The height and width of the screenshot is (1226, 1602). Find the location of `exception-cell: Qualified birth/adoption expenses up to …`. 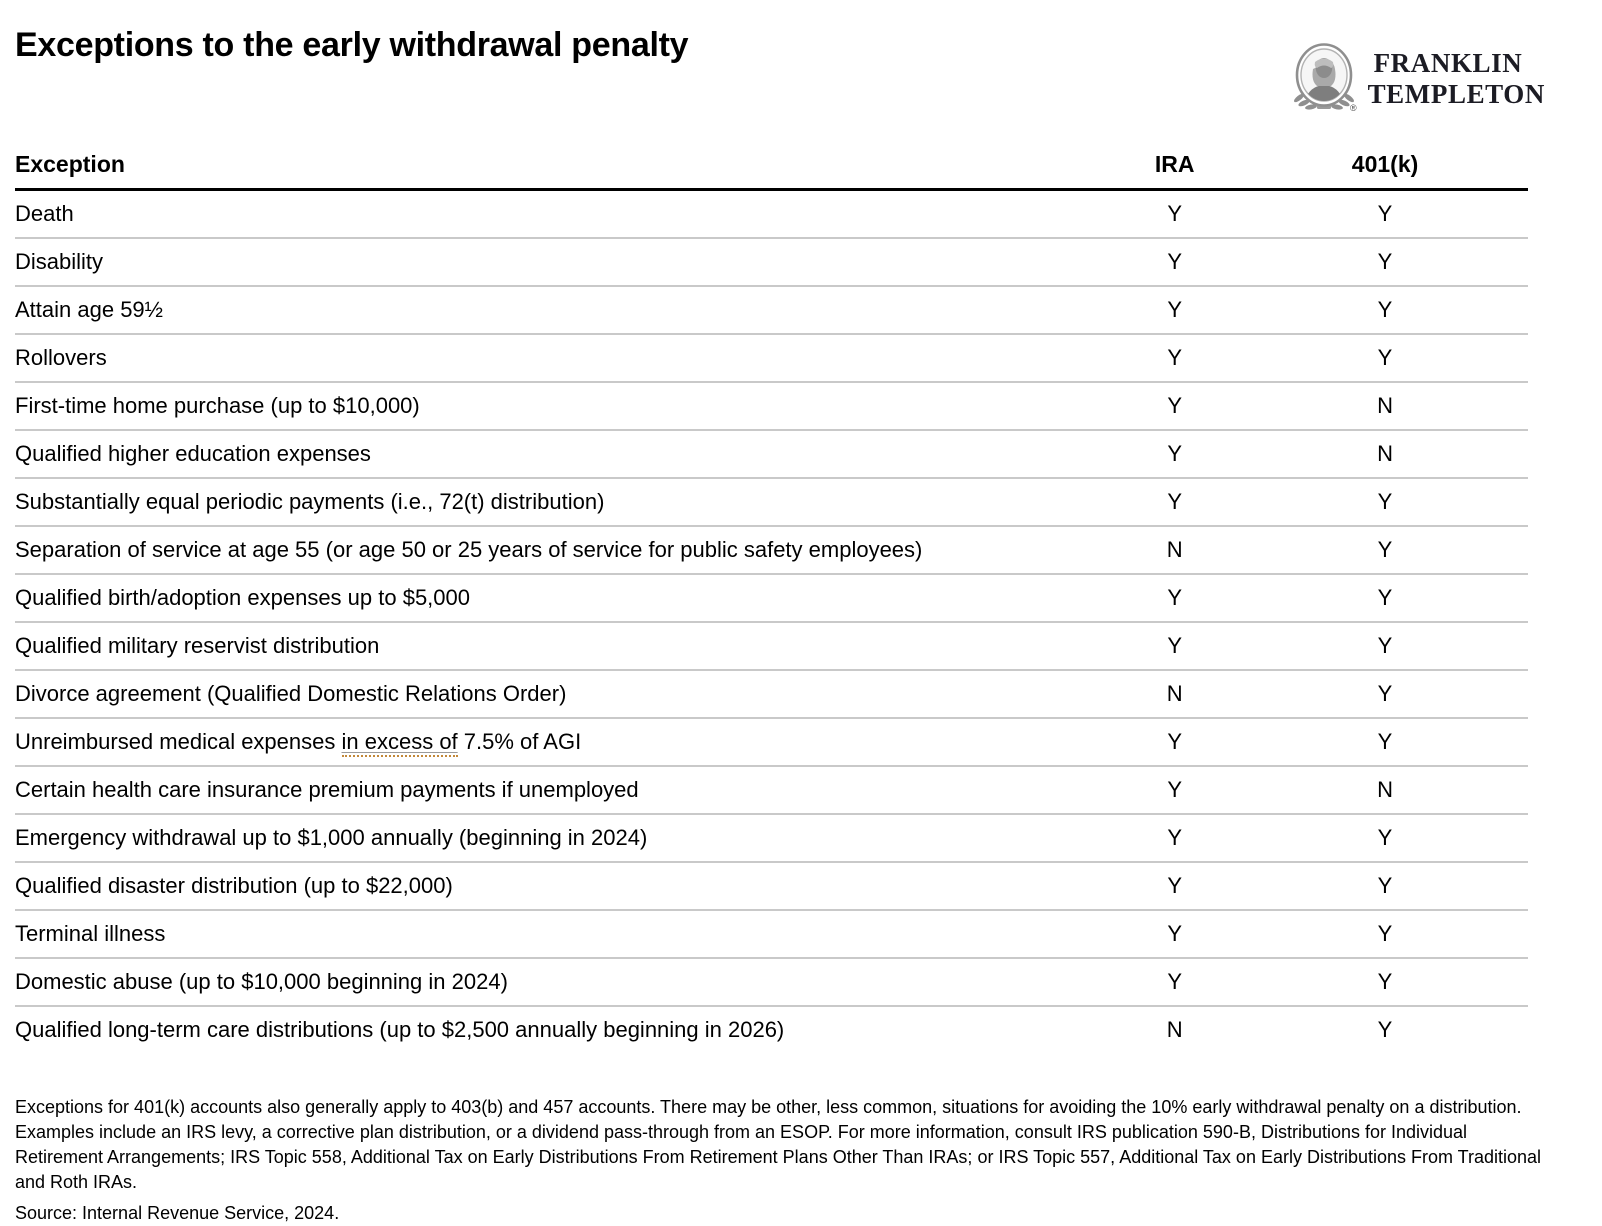

exception-cell: Qualified birth/adoption expenses up to … is located at coordinates (242, 597).